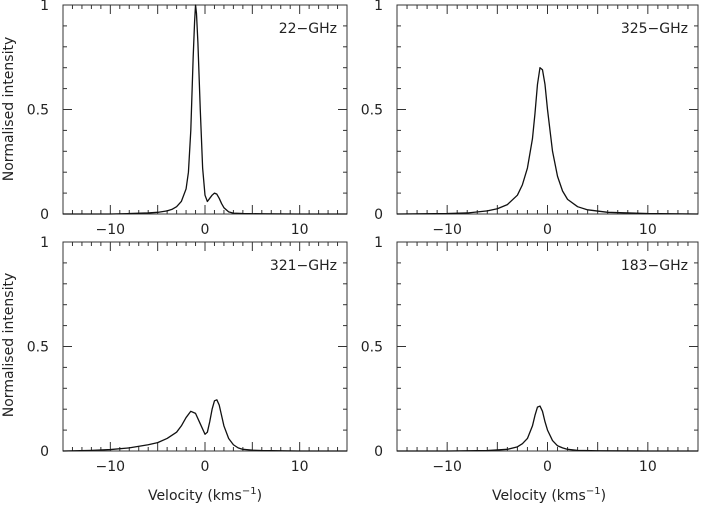  I want to click on panel-title: 22−GHz, so click(308, 29).